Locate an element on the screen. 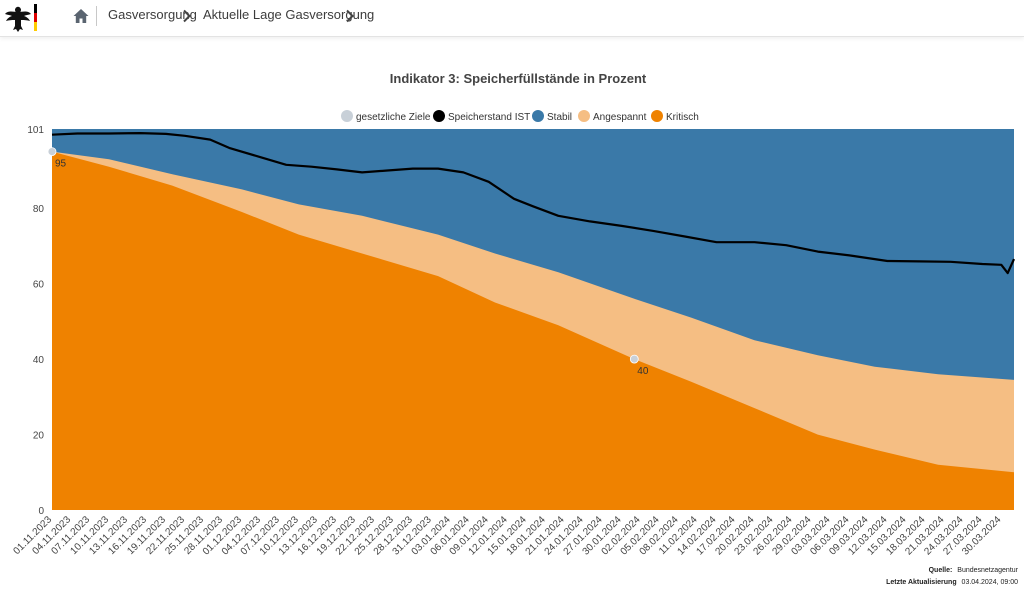 This screenshot has height=591, width=1024. federal-eagle-icon is located at coordinates (21, 18).